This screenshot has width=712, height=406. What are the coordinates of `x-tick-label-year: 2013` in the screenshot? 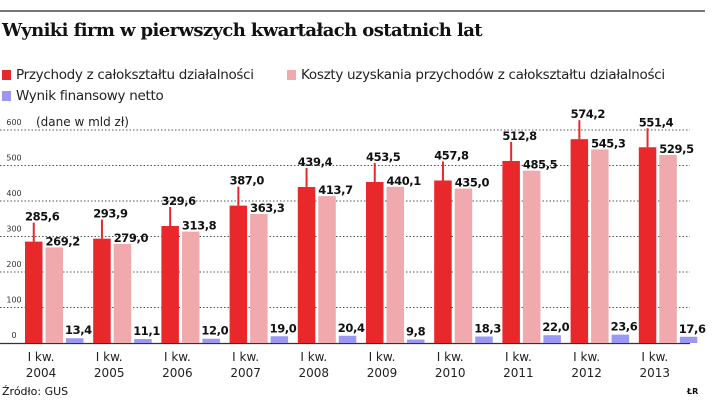 It's located at (655, 373).